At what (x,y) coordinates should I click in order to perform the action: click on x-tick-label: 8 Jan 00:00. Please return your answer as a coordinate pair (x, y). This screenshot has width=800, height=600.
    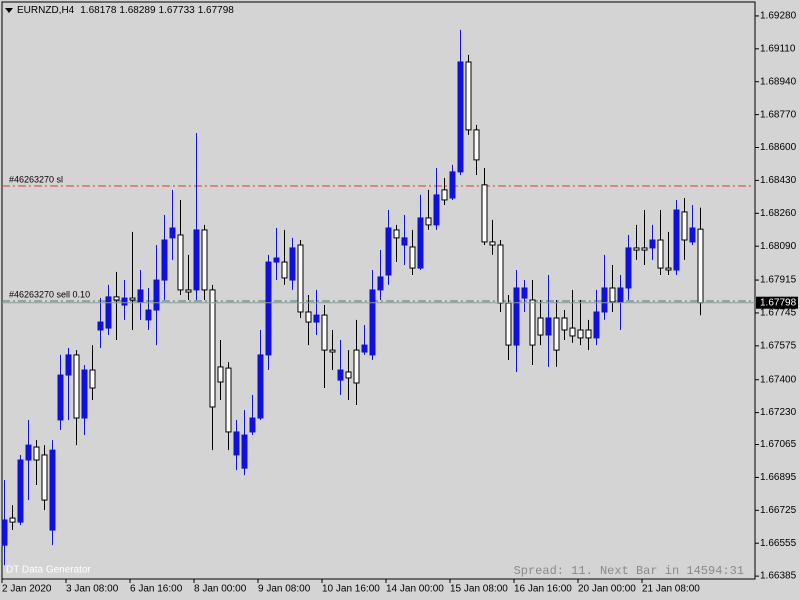
    Looking at the image, I should click on (220, 589).